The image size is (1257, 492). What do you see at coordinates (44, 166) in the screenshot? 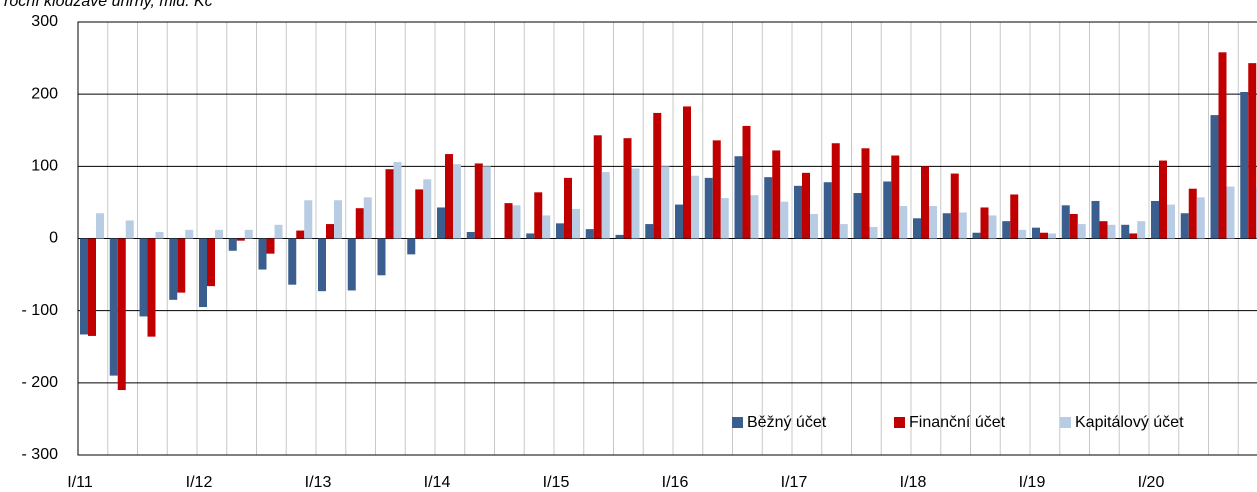
I see `y-tick-label: 100` at bounding box center [44, 166].